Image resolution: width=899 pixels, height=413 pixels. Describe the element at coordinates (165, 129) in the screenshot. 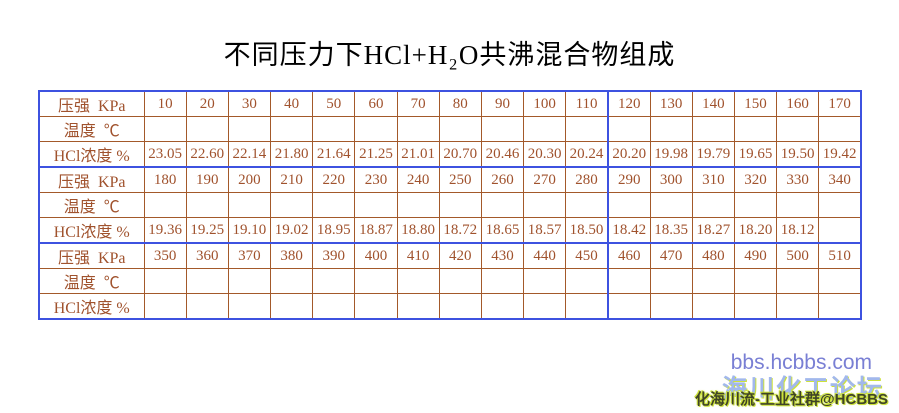

I see `cell-temperature-g1-c1` at that location.